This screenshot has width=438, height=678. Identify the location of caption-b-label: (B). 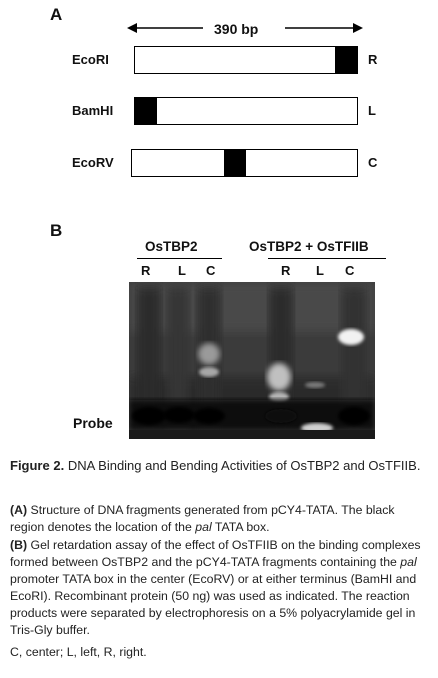
(19, 545).